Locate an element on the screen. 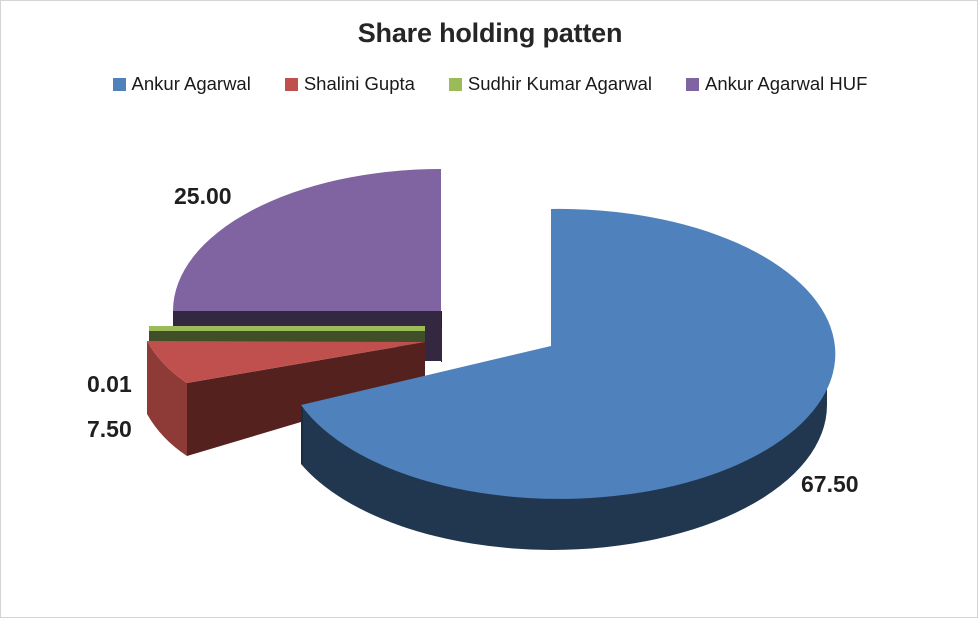 This screenshot has height=618, width=978. legend-item-label: Shalini Gupta is located at coordinates (359, 83).